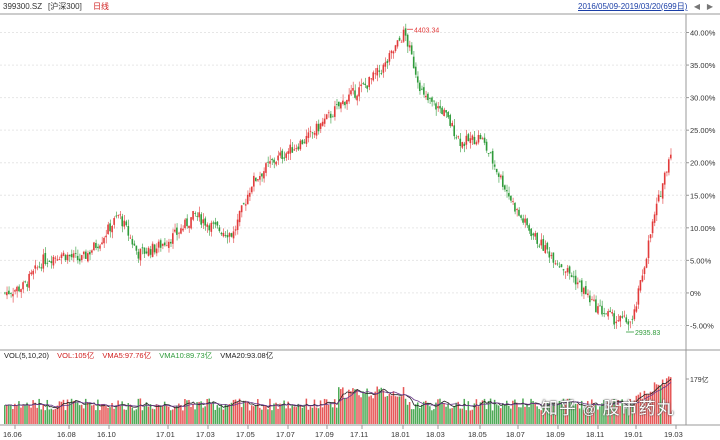 The height and width of the screenshot is (440, 720). Describe the element at coordinates (338, 395) in the screenshot. I see `vma10-line` at that location.